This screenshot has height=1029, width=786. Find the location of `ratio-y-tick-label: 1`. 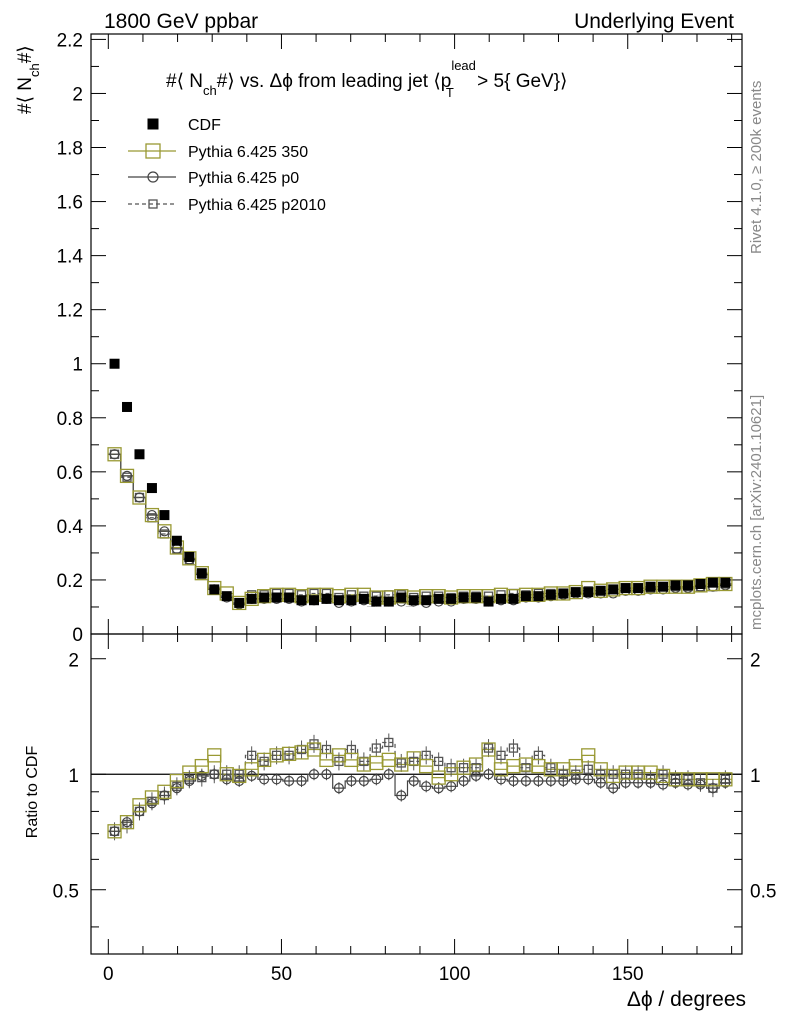

ratio-y-tick-label: 1 is located at coordinates (73, 776).